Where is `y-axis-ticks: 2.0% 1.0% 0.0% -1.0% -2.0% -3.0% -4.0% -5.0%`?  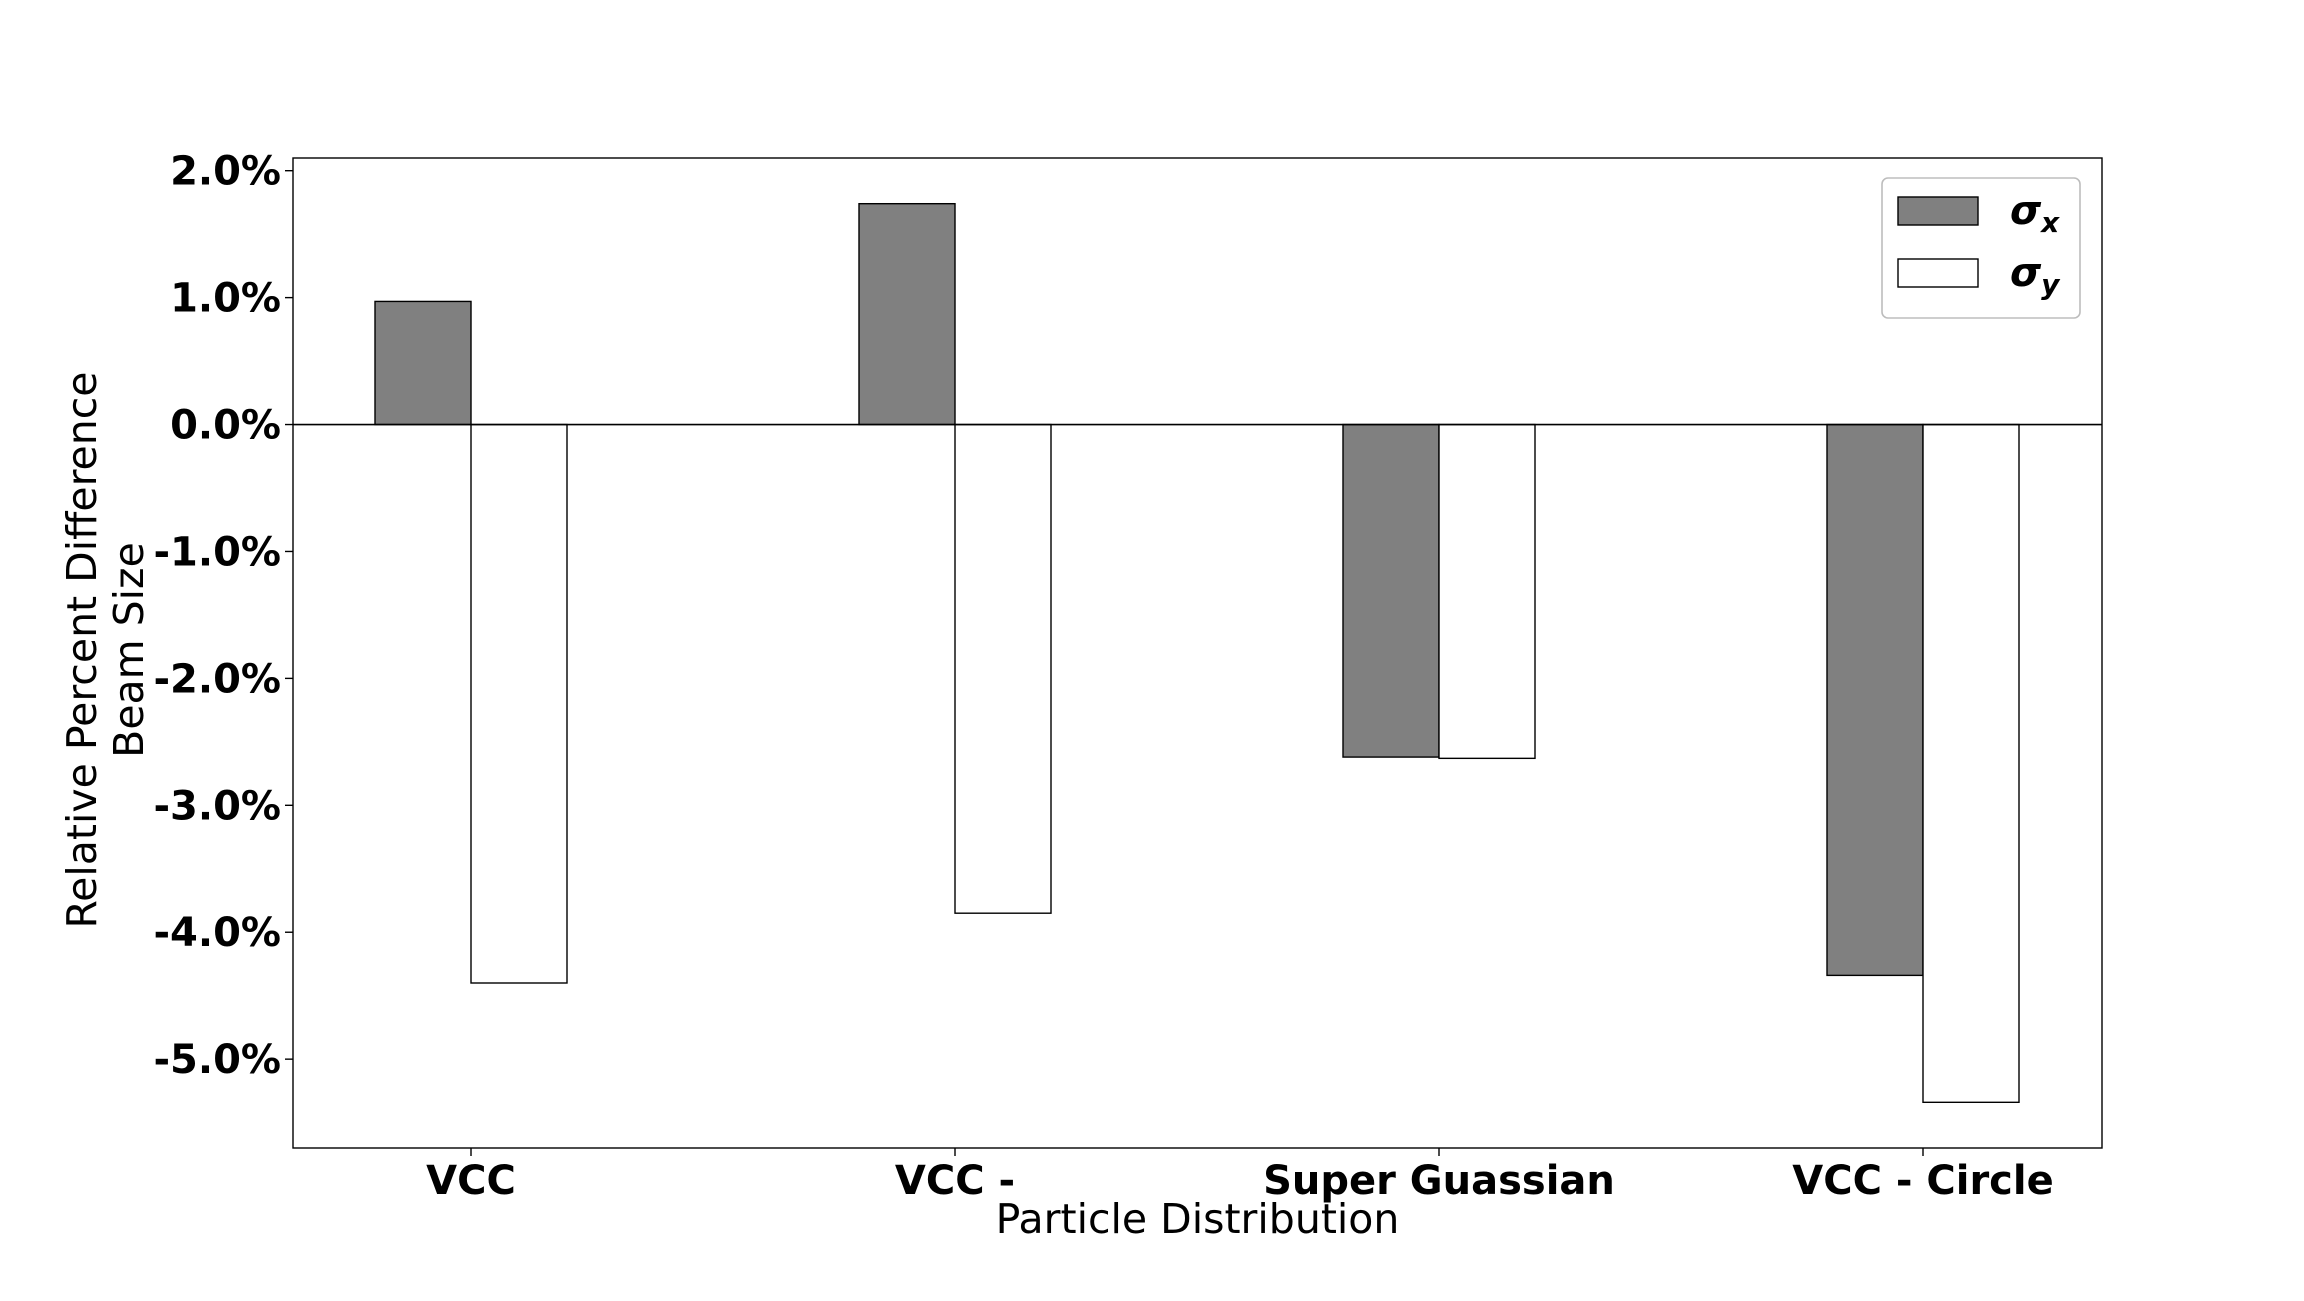 y-axis-ticks: 2.0% 1.0% 0.0% -1.0% -2.0% -3.0% -4.0% -5.0% is located at coordinates (223, 616).